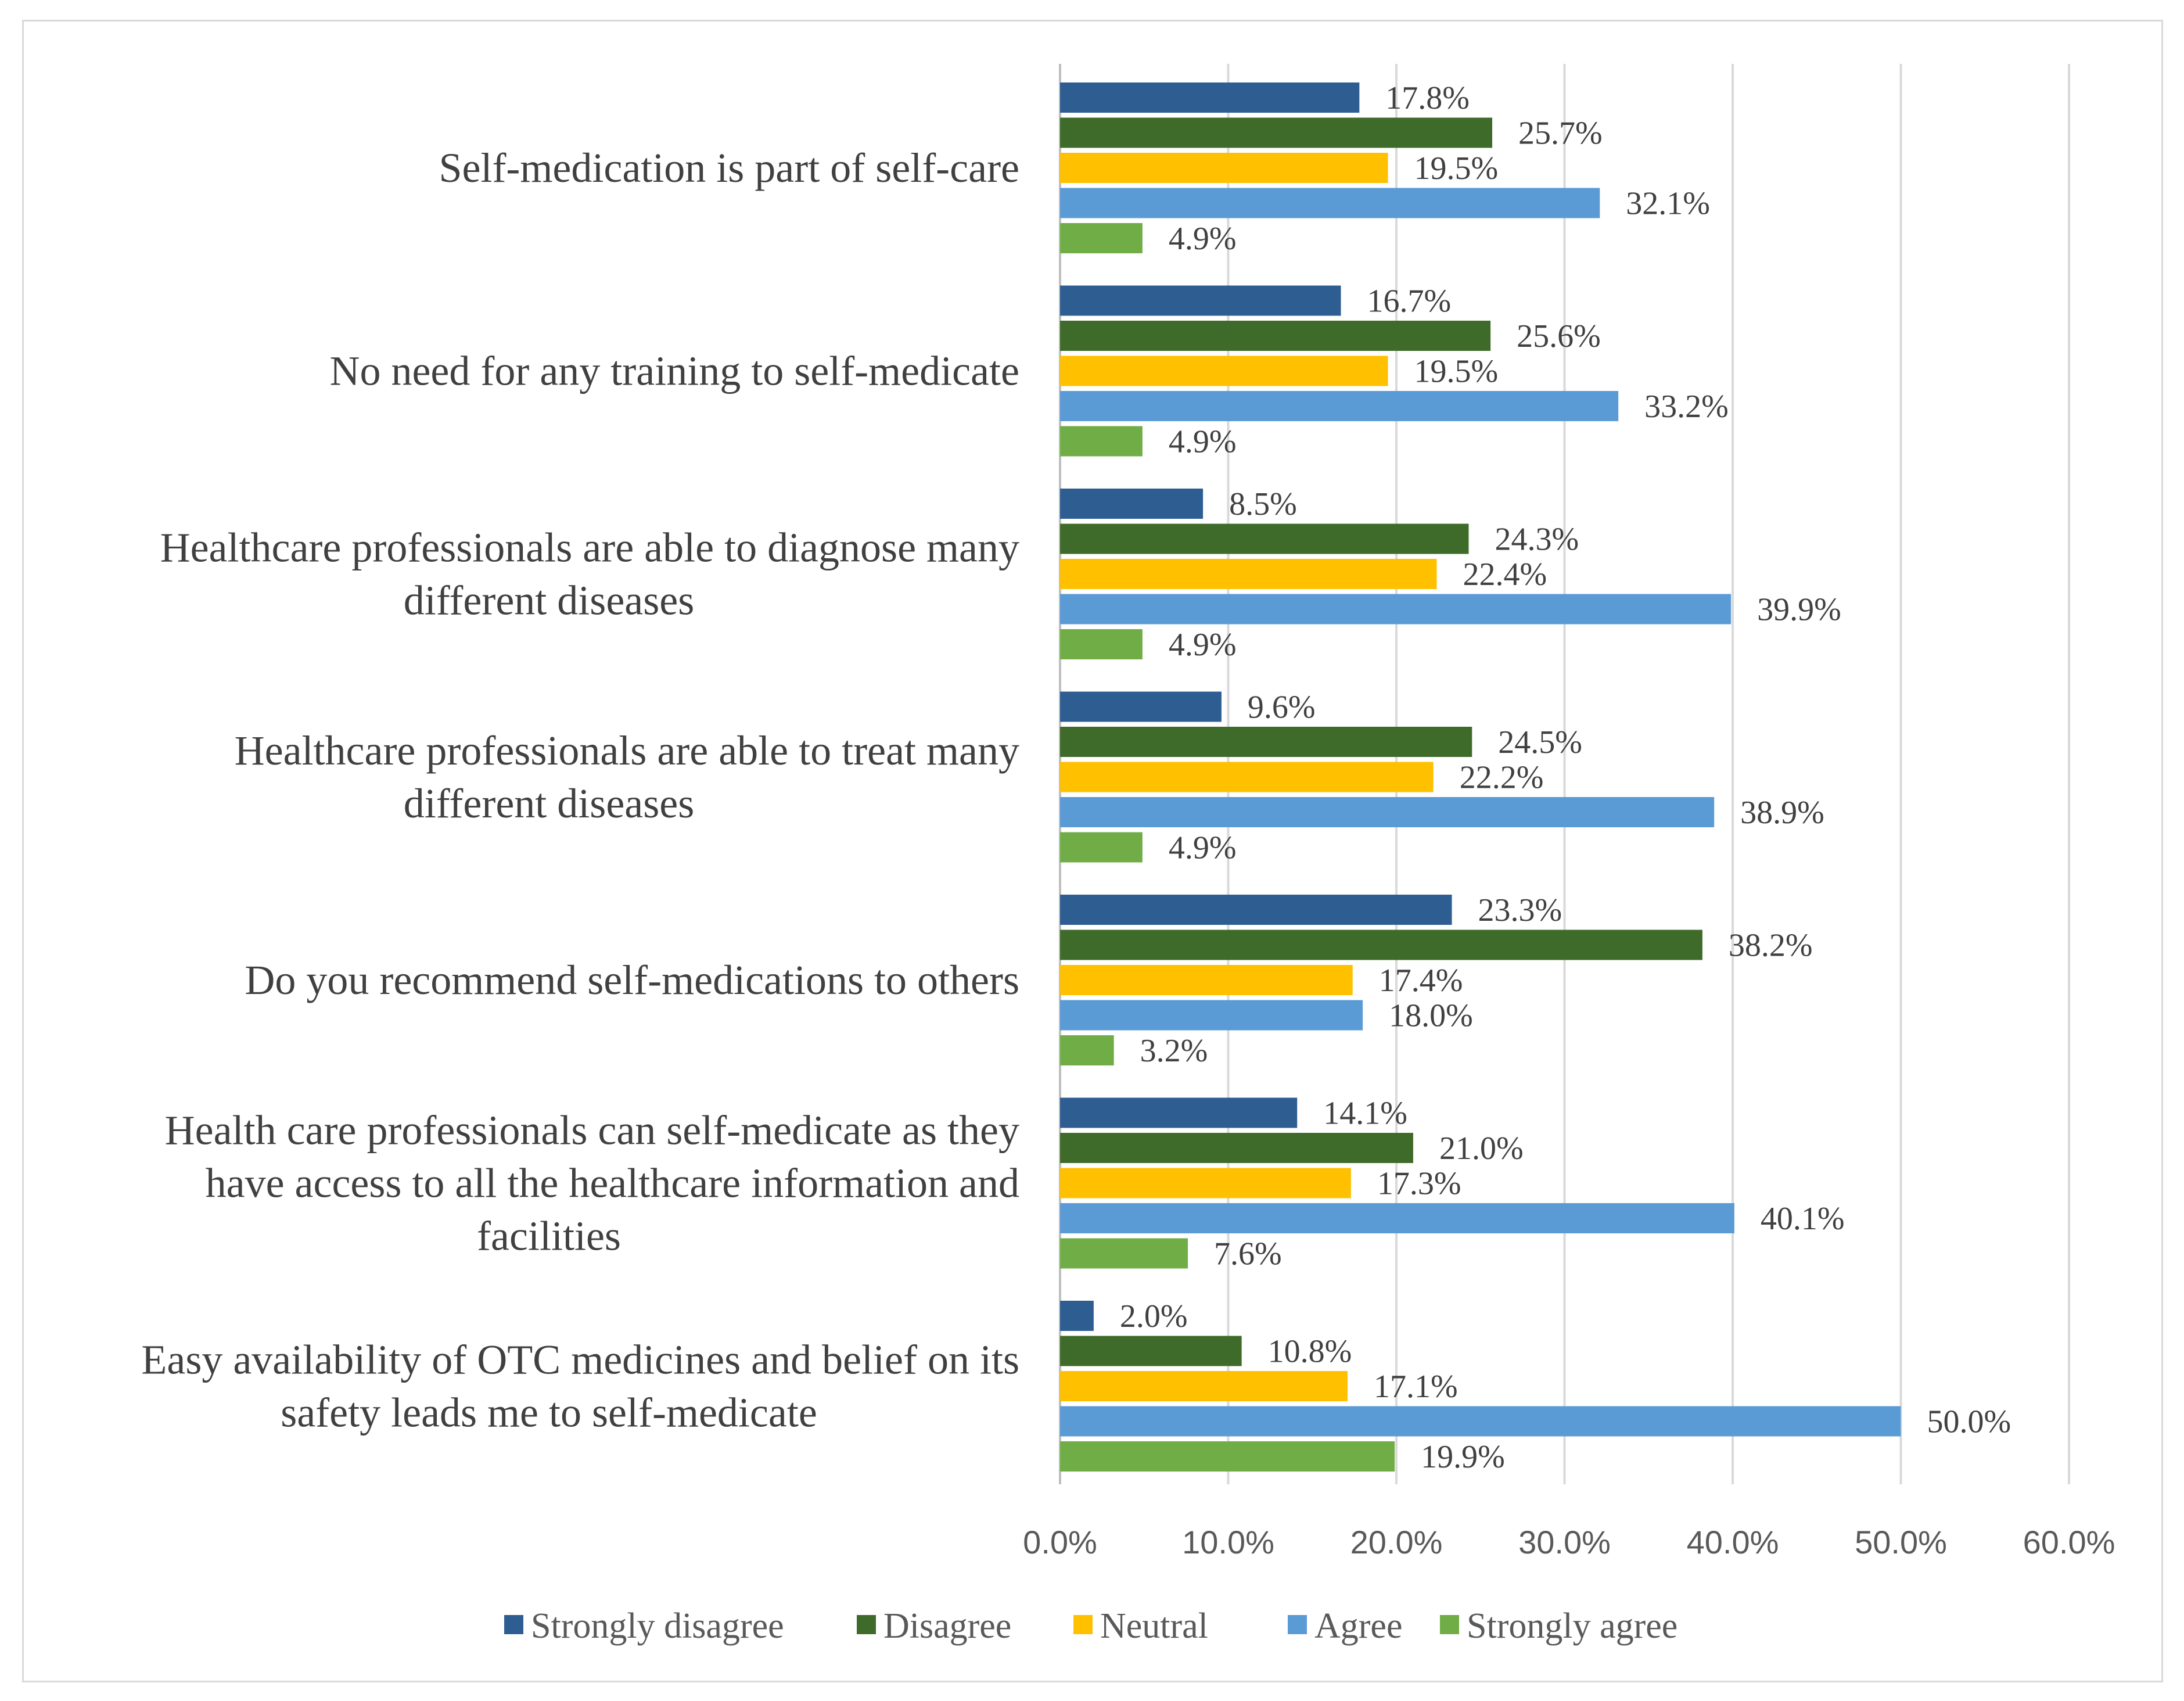 The image size is (2184, 1701). What do you see at coordinates (1228, 1542) in the screenshot?
I see `x-tick-label: 10.0%` at bounding box center [1228, 1542].